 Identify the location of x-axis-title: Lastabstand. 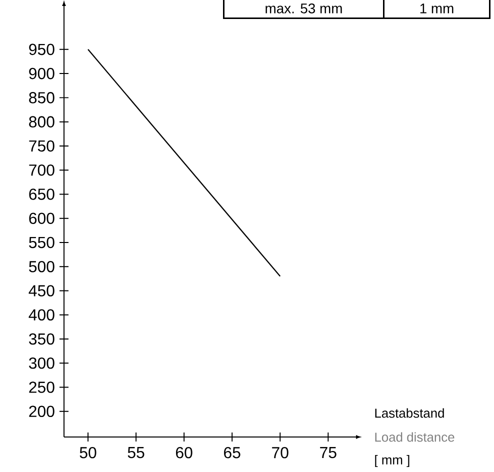
(409, 413).